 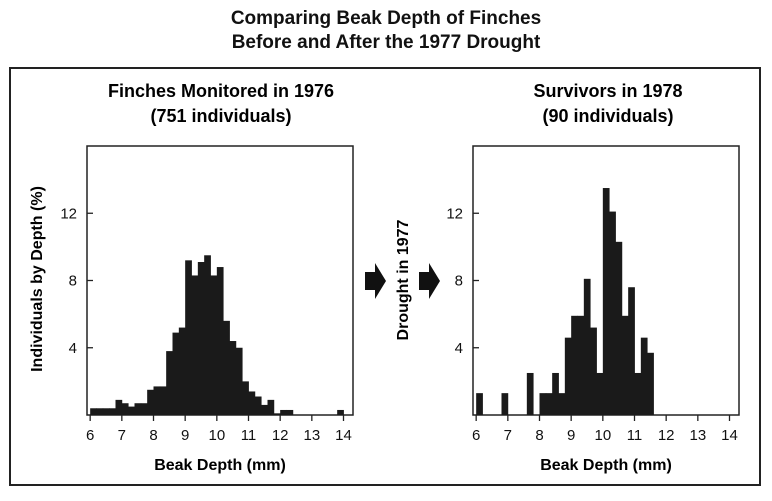 What do you see at coordinates (280, 435) in the screenshot?
I see `left-x-tick-label: 12` at bounding box center [280, 435].